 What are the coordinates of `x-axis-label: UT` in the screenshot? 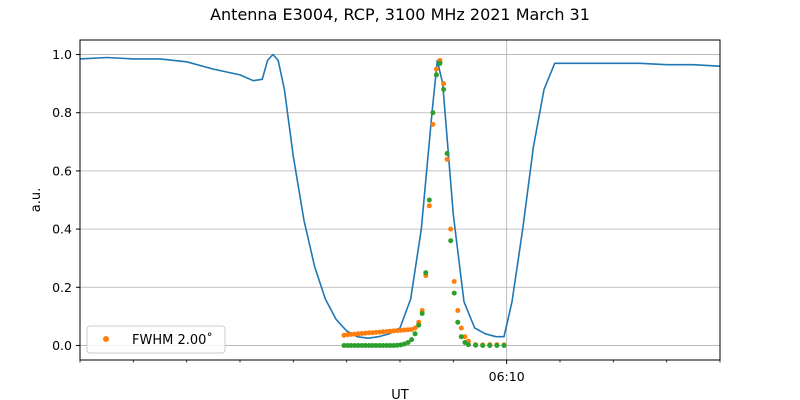 It's located at (400, 394).